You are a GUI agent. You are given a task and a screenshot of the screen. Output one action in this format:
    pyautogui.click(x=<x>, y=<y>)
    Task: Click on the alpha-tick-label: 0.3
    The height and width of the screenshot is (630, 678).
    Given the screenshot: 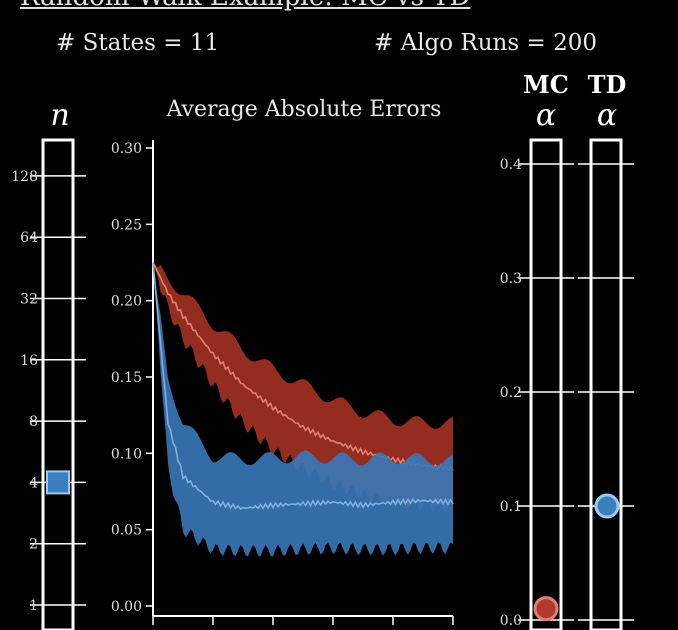 What is the action you would take?
    pyautogui.click(x=511, y=279)
    